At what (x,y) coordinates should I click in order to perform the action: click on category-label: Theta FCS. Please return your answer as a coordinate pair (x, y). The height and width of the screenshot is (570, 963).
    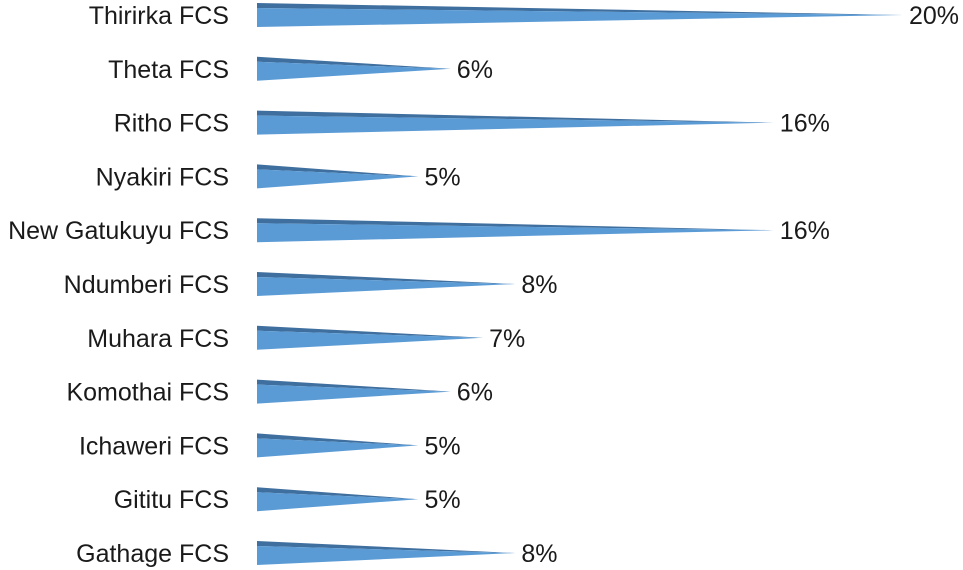
    Looking at the image, I should click on (168, 70).